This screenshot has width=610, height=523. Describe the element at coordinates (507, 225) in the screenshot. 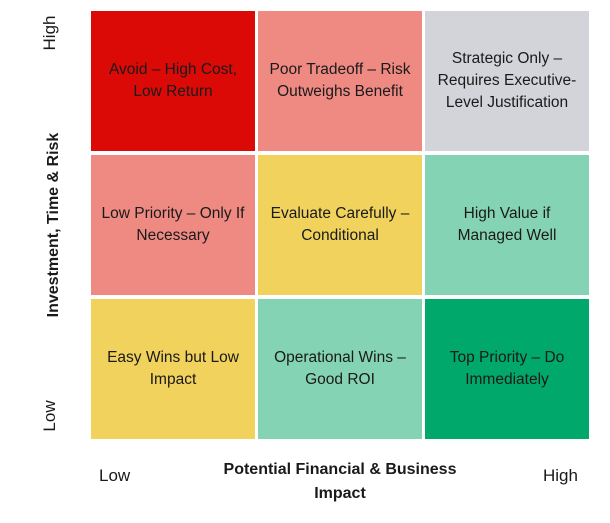

I see `matrix-cell-medium-investment-high-impact: High Value if Managed Well` at that location.